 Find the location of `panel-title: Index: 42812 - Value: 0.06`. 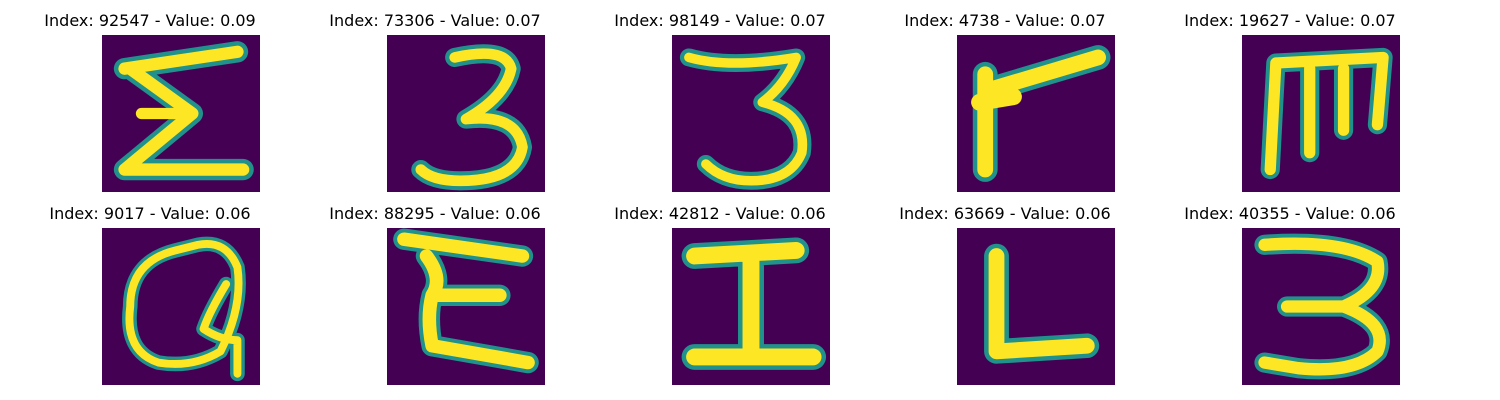

panel-title: Index: 42812 - Value: 0.06 is located at coordinates (720, 213).